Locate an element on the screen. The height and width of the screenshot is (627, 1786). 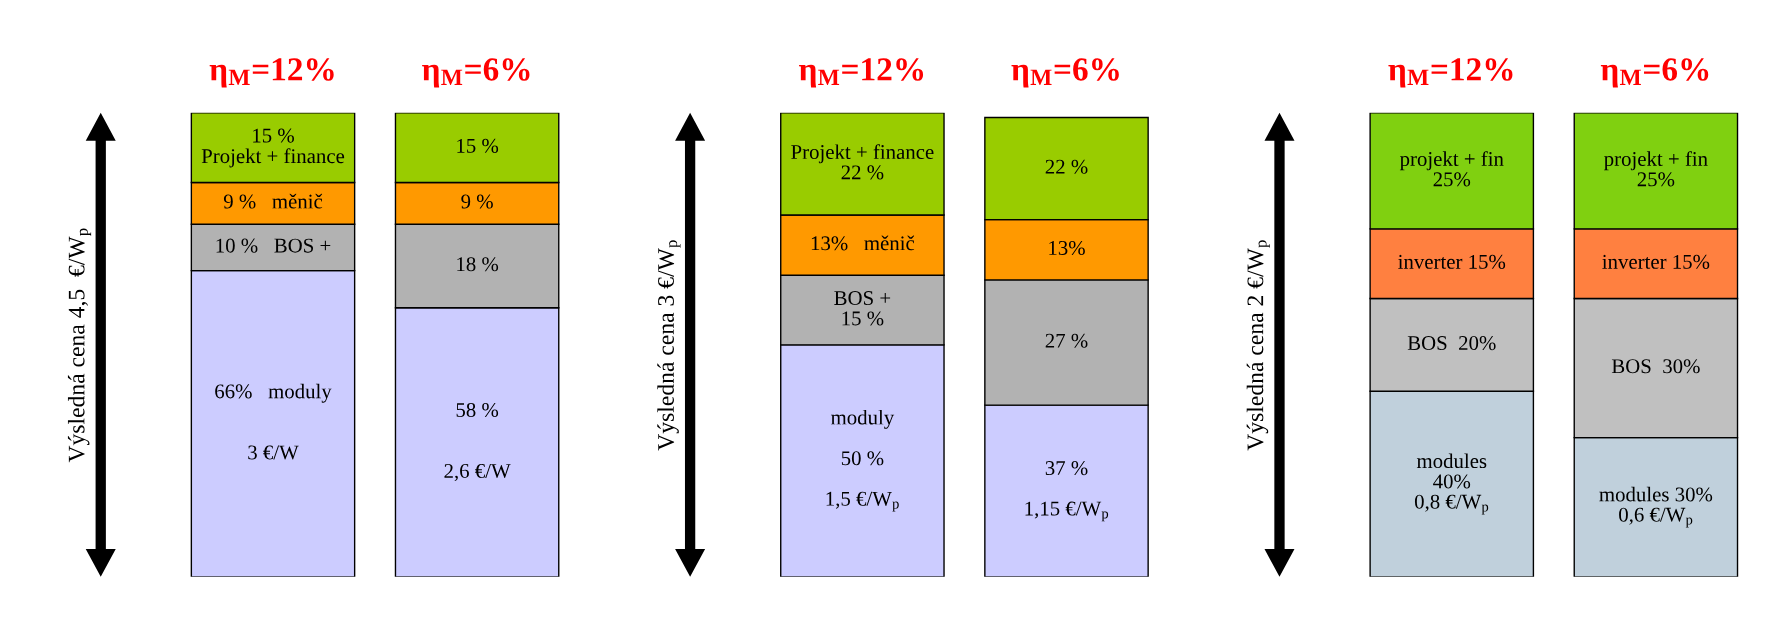
data-label: BOS 20% is located at coordinates (1451, 343).